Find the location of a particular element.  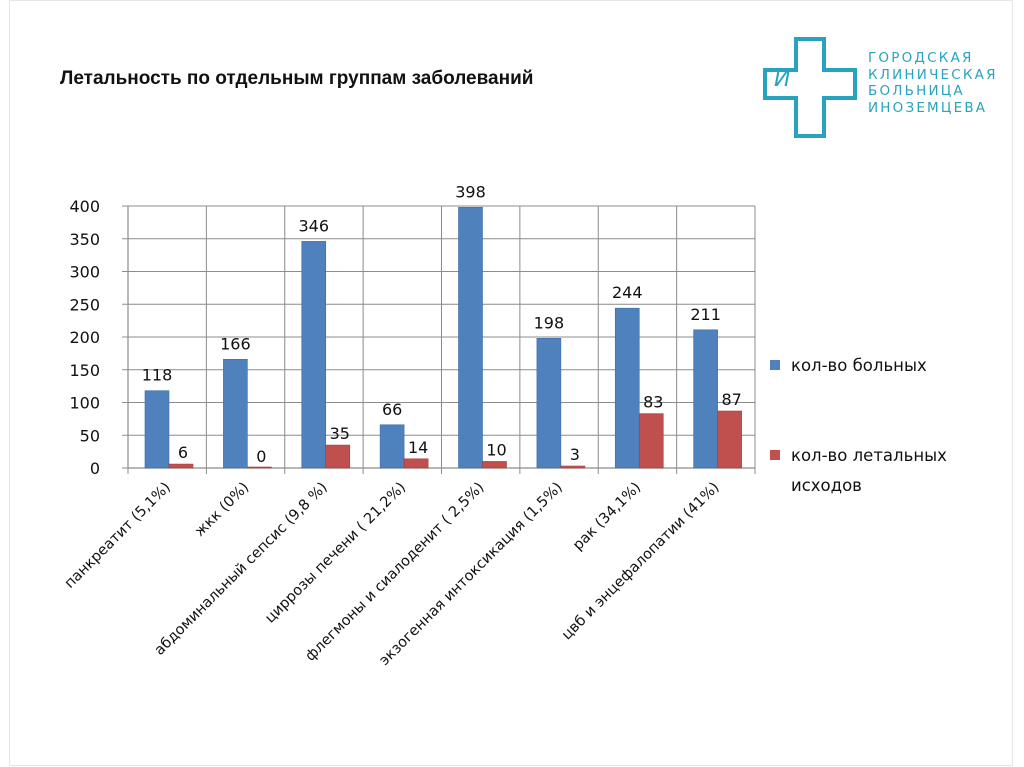

data-label-deaths: 35 is located at coordinates (340, 433).